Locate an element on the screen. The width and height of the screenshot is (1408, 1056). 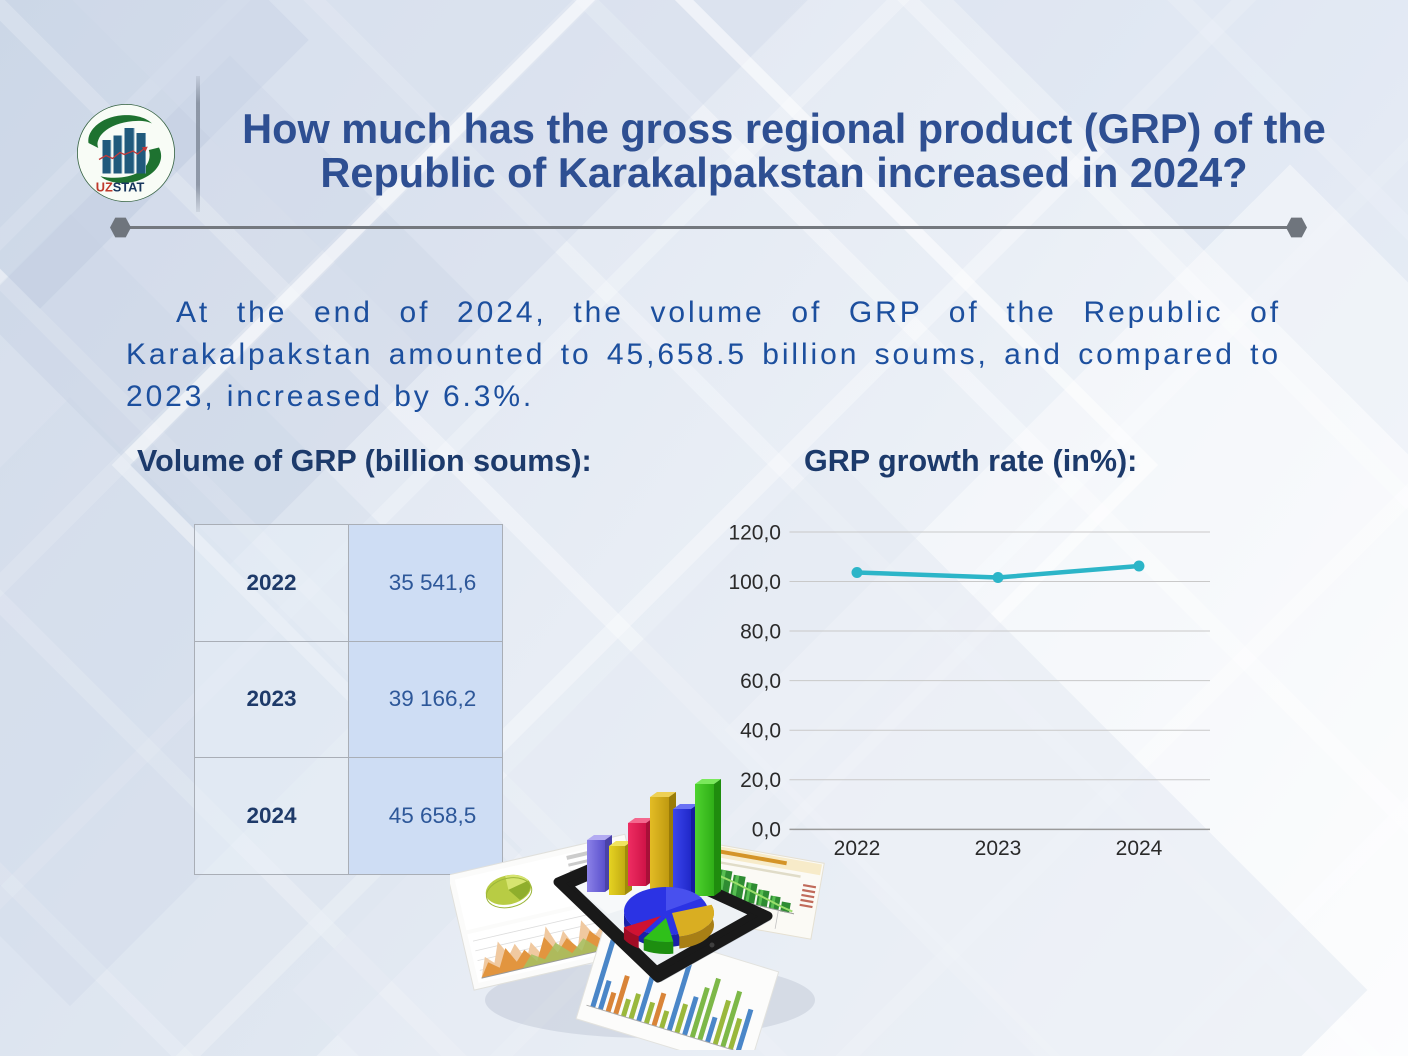
svg-text: 20,0 is located at coordinates (760, 780).